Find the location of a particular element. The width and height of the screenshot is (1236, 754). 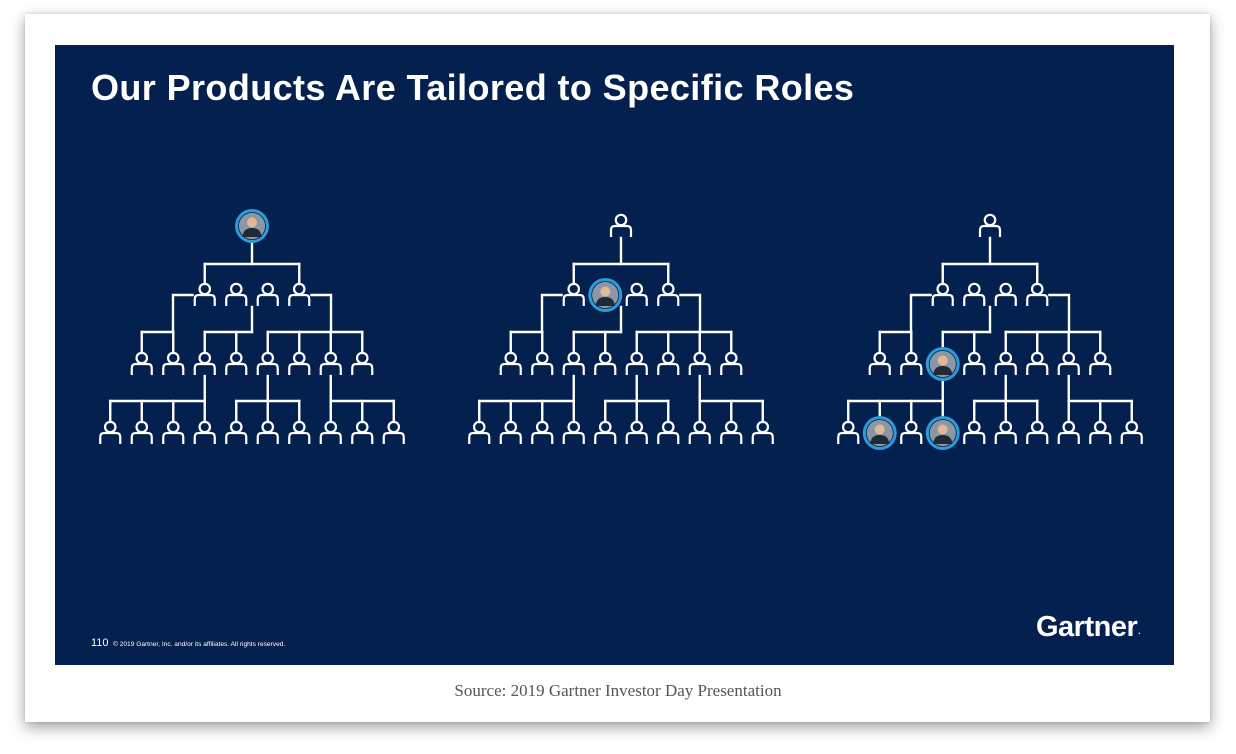

brand-name: Gartner is located at coordinates (1087, 627).